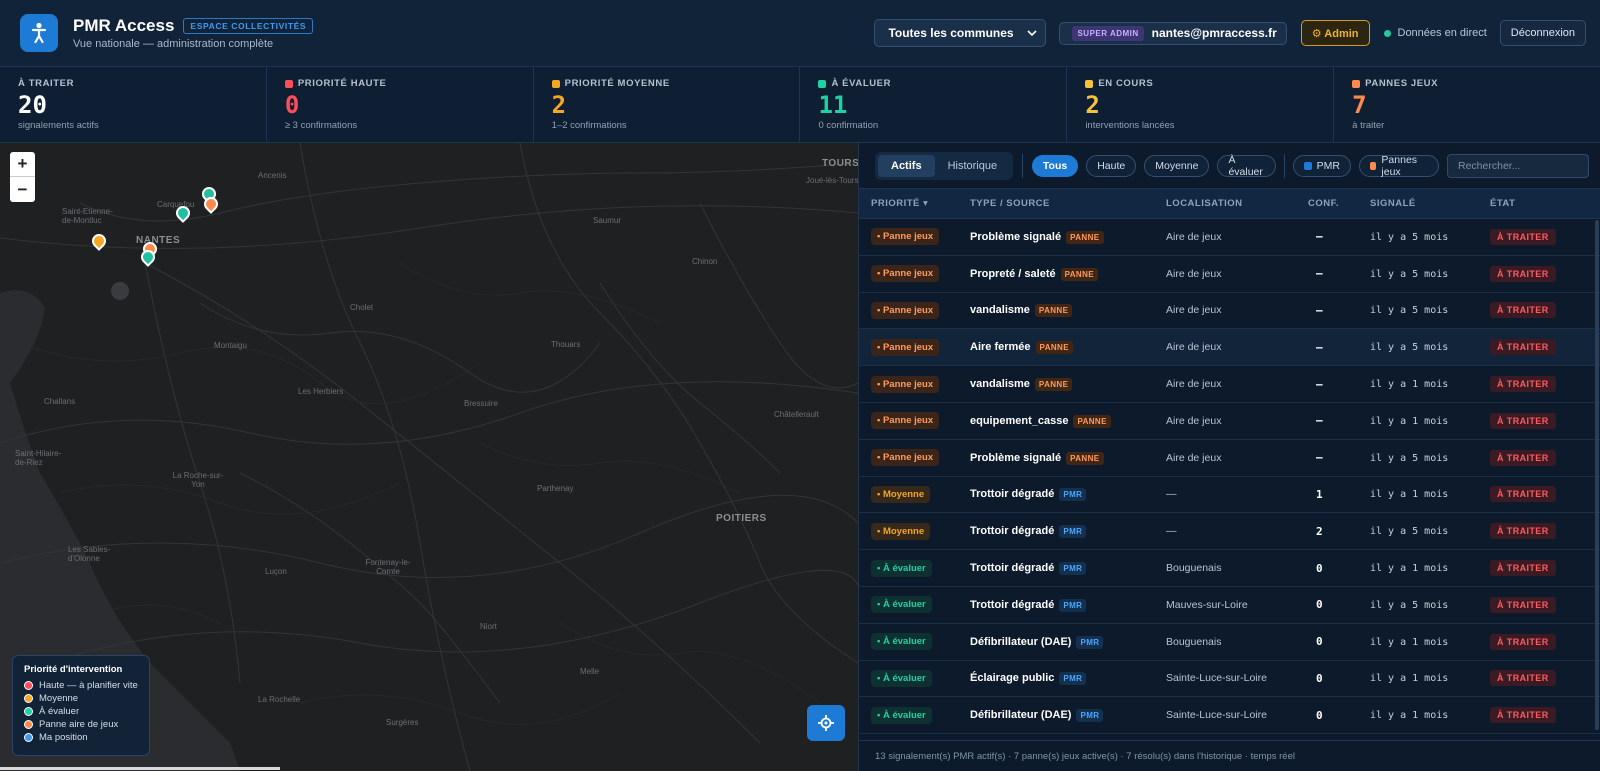  I want to click on report-type: vandalisme, so click(1000, 384).